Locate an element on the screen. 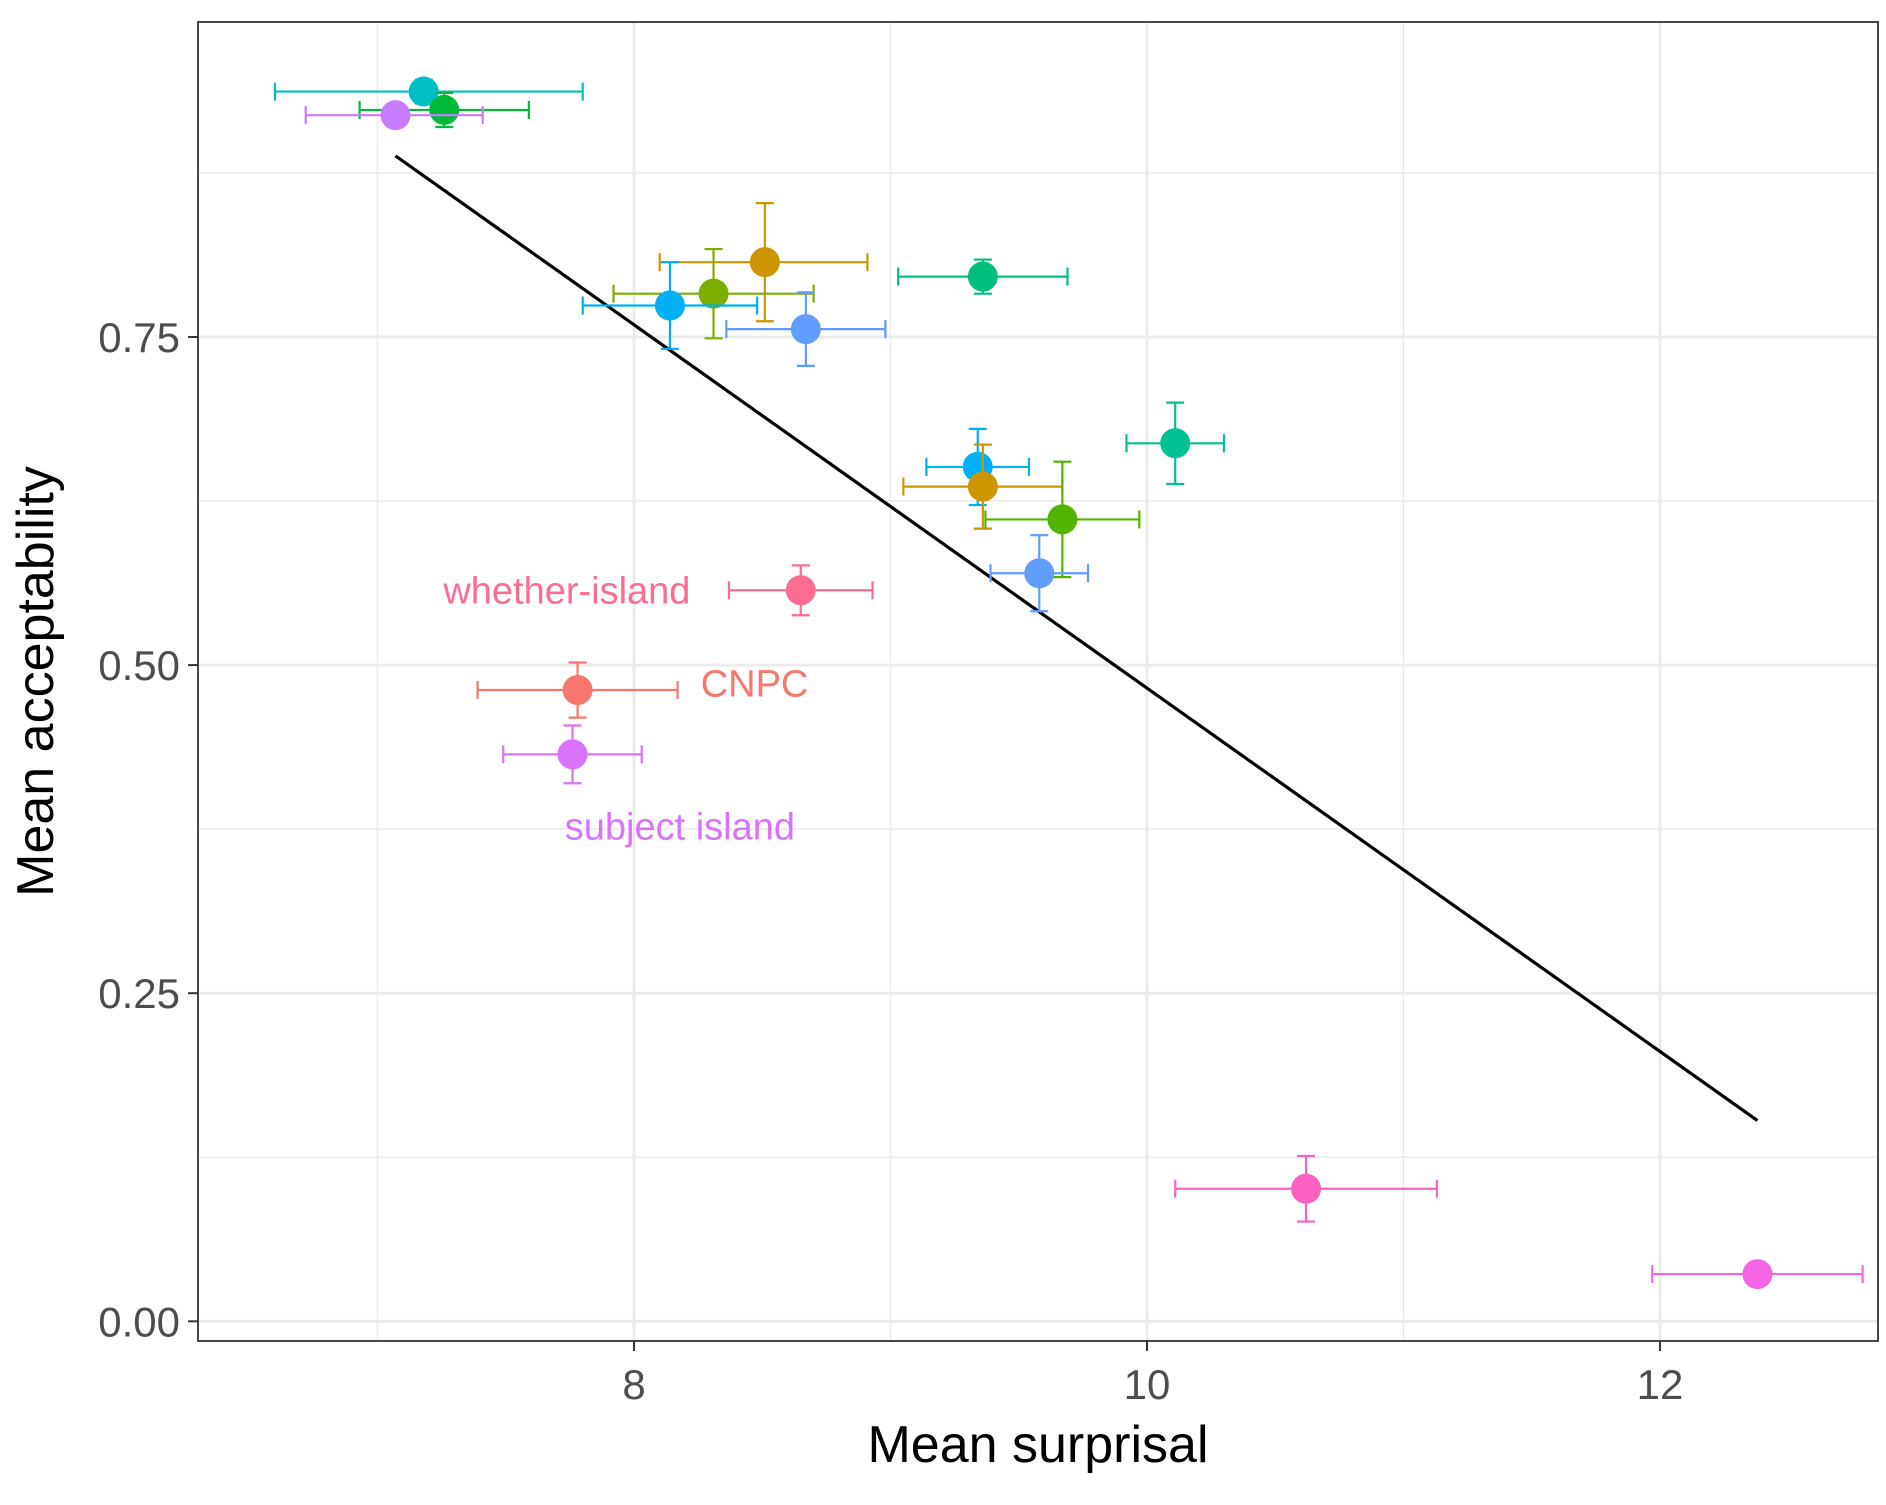  x-axis-title: Mean surprisal is located at coordinates (1037, 1445).